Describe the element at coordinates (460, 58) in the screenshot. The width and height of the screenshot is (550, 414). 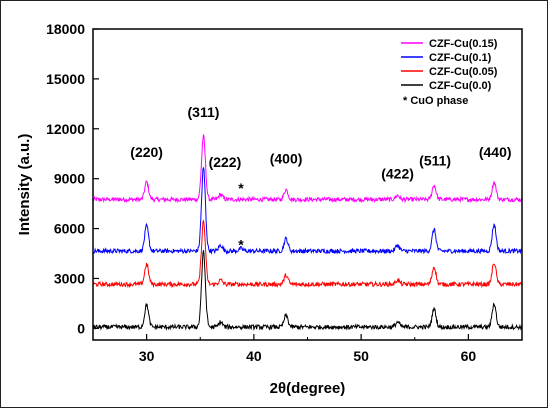
I see `legend-entry-1: CZF-Cu(0.1)` at that location.